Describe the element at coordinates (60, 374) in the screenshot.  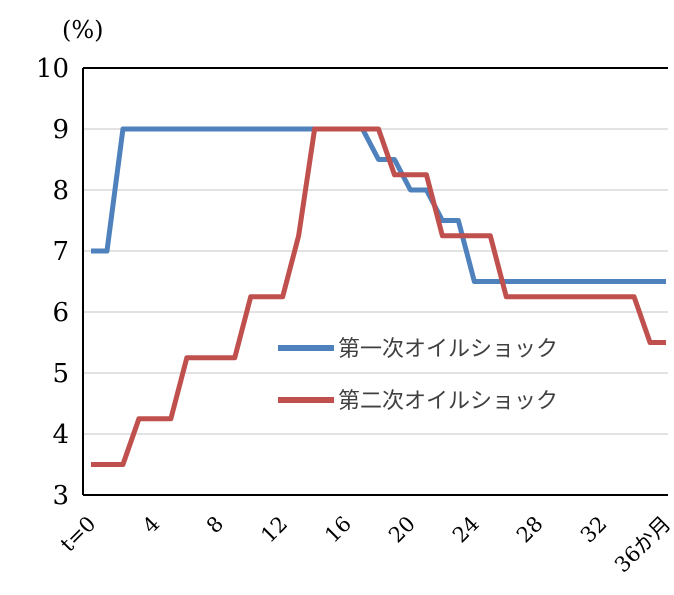
I see `y-tick-label-5: 5` at that location.